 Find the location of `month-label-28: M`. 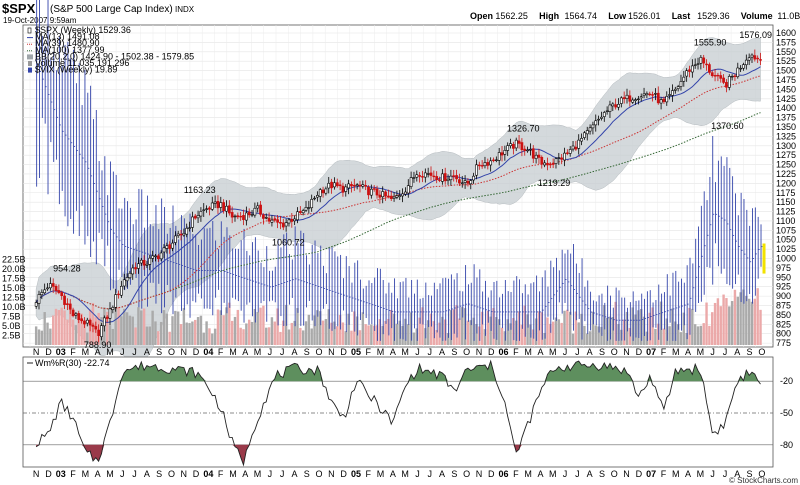

month-label-28: M is located at coordinates (381, 352).